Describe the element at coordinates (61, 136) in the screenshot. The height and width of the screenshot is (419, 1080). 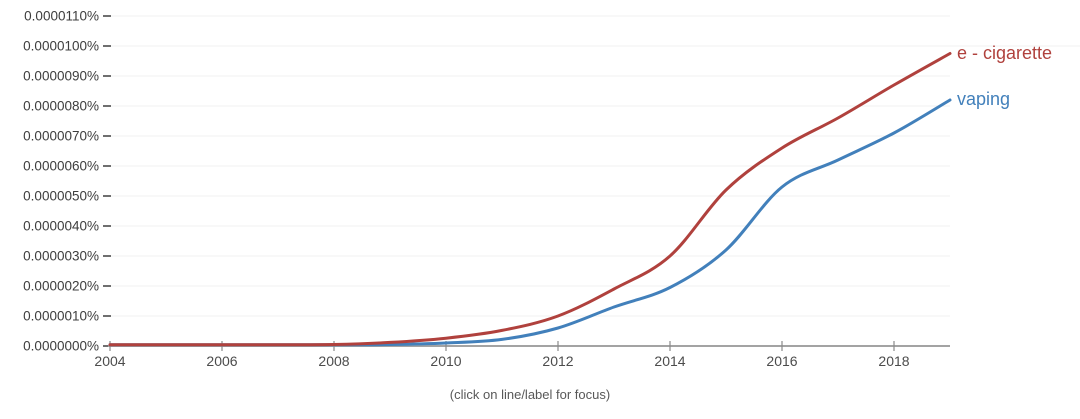
I see `y-axis-label: 0.0000070%` at that location.